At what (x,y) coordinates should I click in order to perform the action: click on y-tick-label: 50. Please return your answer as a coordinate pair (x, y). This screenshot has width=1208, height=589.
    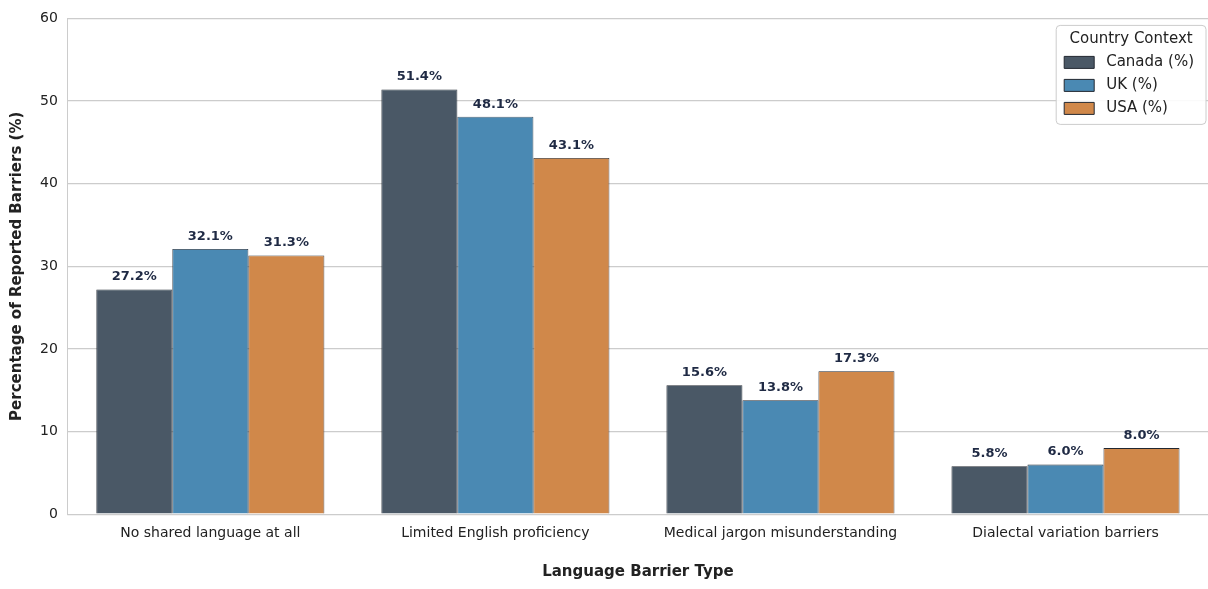
    Looking at the image, I should click on (48, 99).